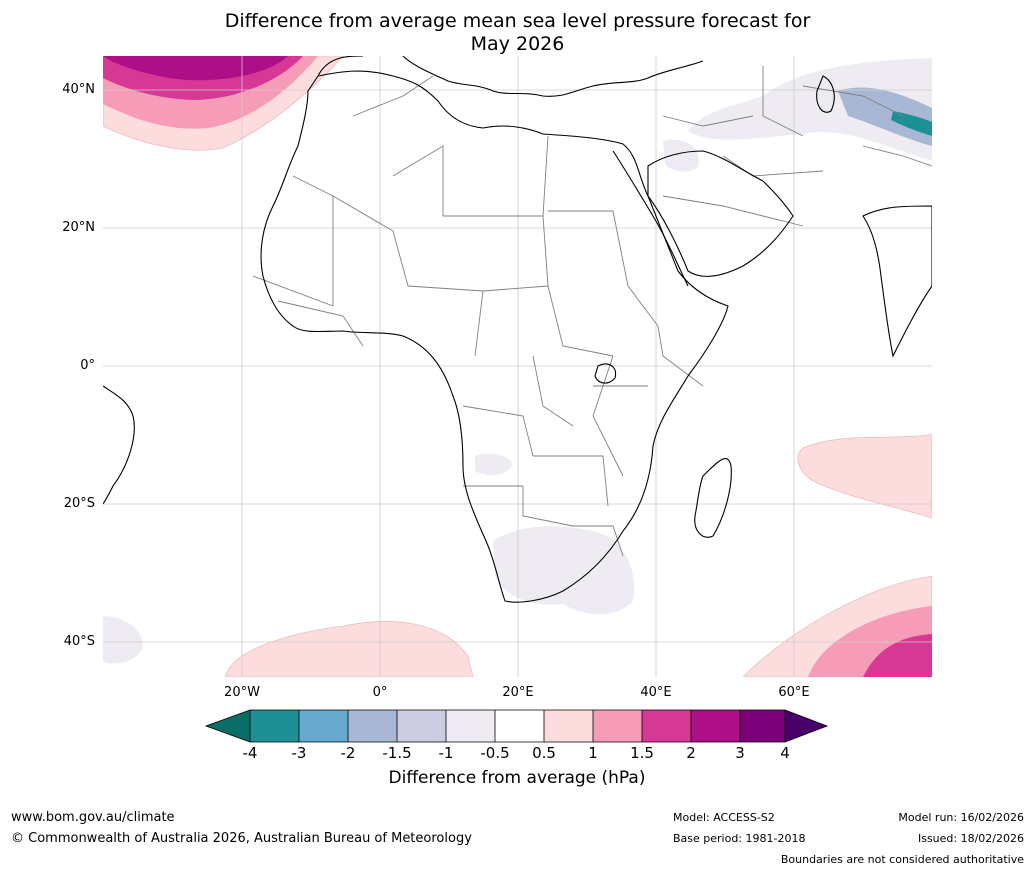  I want to click on colorbar-min-arrow, so click(227, 726).